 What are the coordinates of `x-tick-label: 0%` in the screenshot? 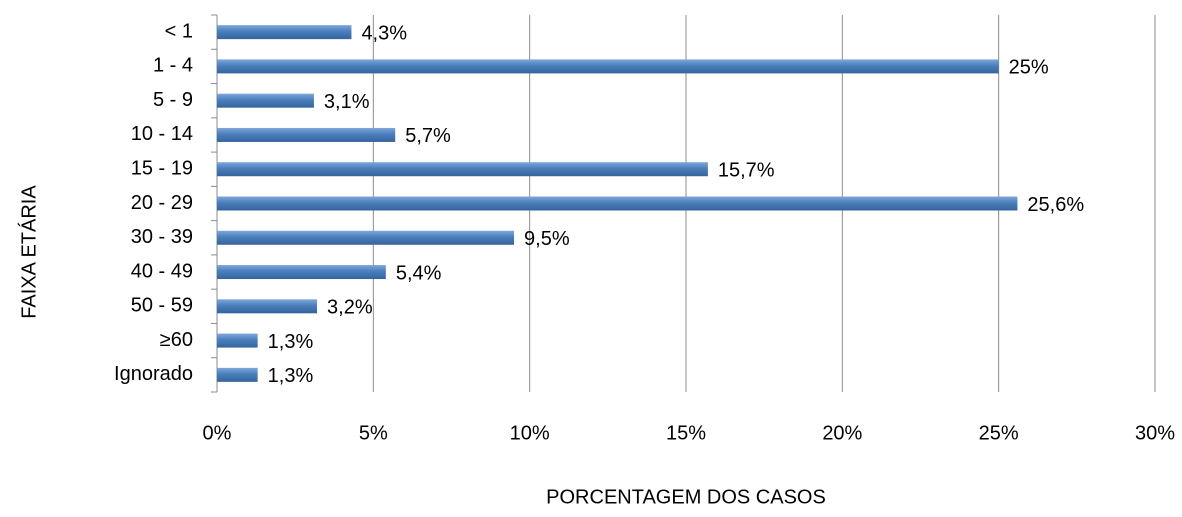 It's located at (217, 433).